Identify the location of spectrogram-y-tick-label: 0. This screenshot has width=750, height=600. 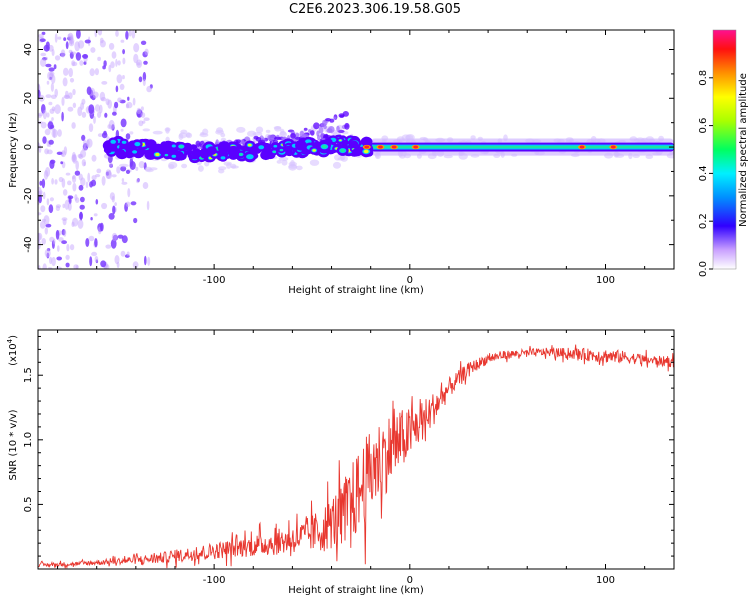
(28, 147).